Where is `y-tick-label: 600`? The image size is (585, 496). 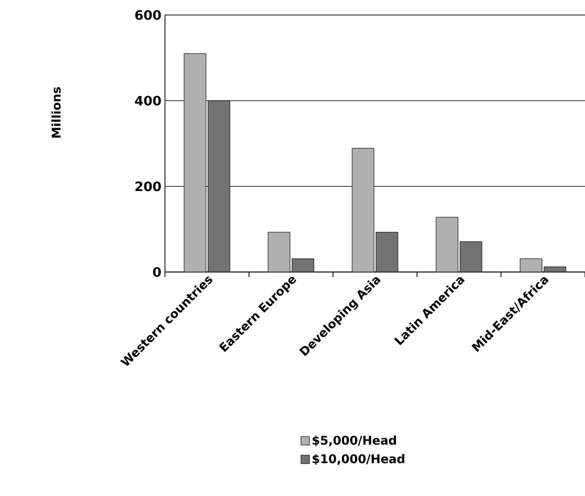 y-tick-label: 600 is located at coordinates (148, 15).